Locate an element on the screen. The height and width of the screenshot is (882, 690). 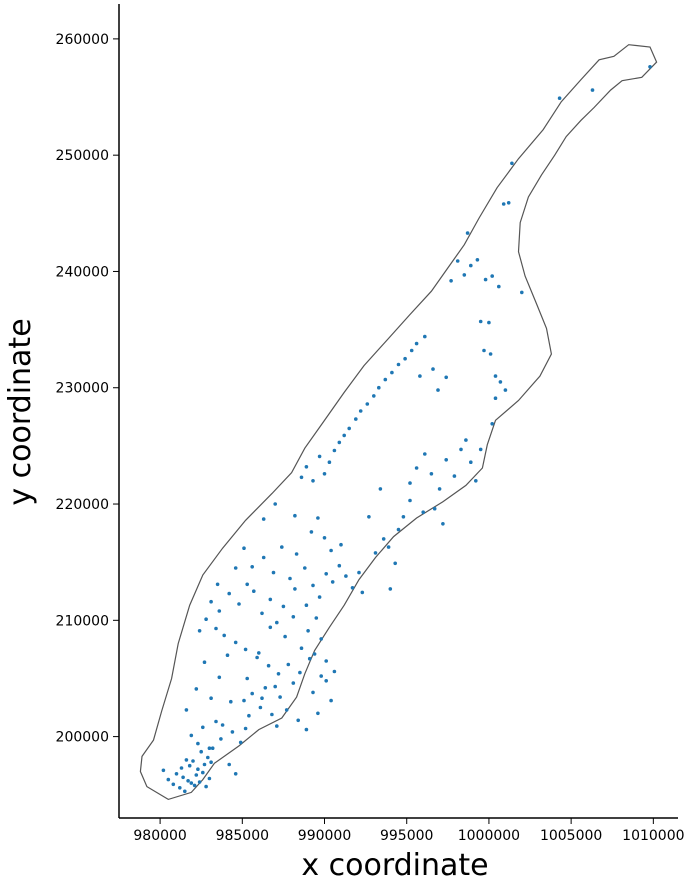
x-tick-label: 995000 is located at coordinates (406, 836).